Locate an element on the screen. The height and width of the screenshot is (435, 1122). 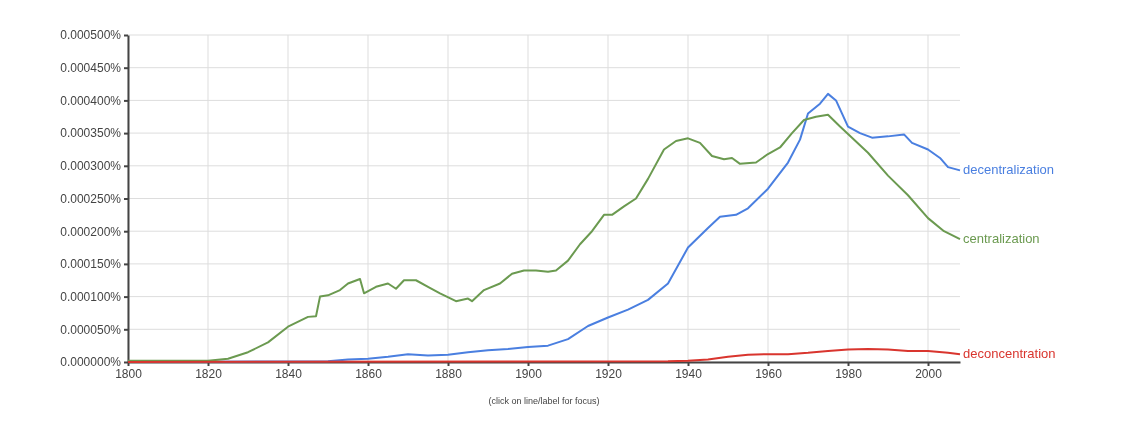
y-tick-label: 0.000200% is located at coordinates (91, 231).